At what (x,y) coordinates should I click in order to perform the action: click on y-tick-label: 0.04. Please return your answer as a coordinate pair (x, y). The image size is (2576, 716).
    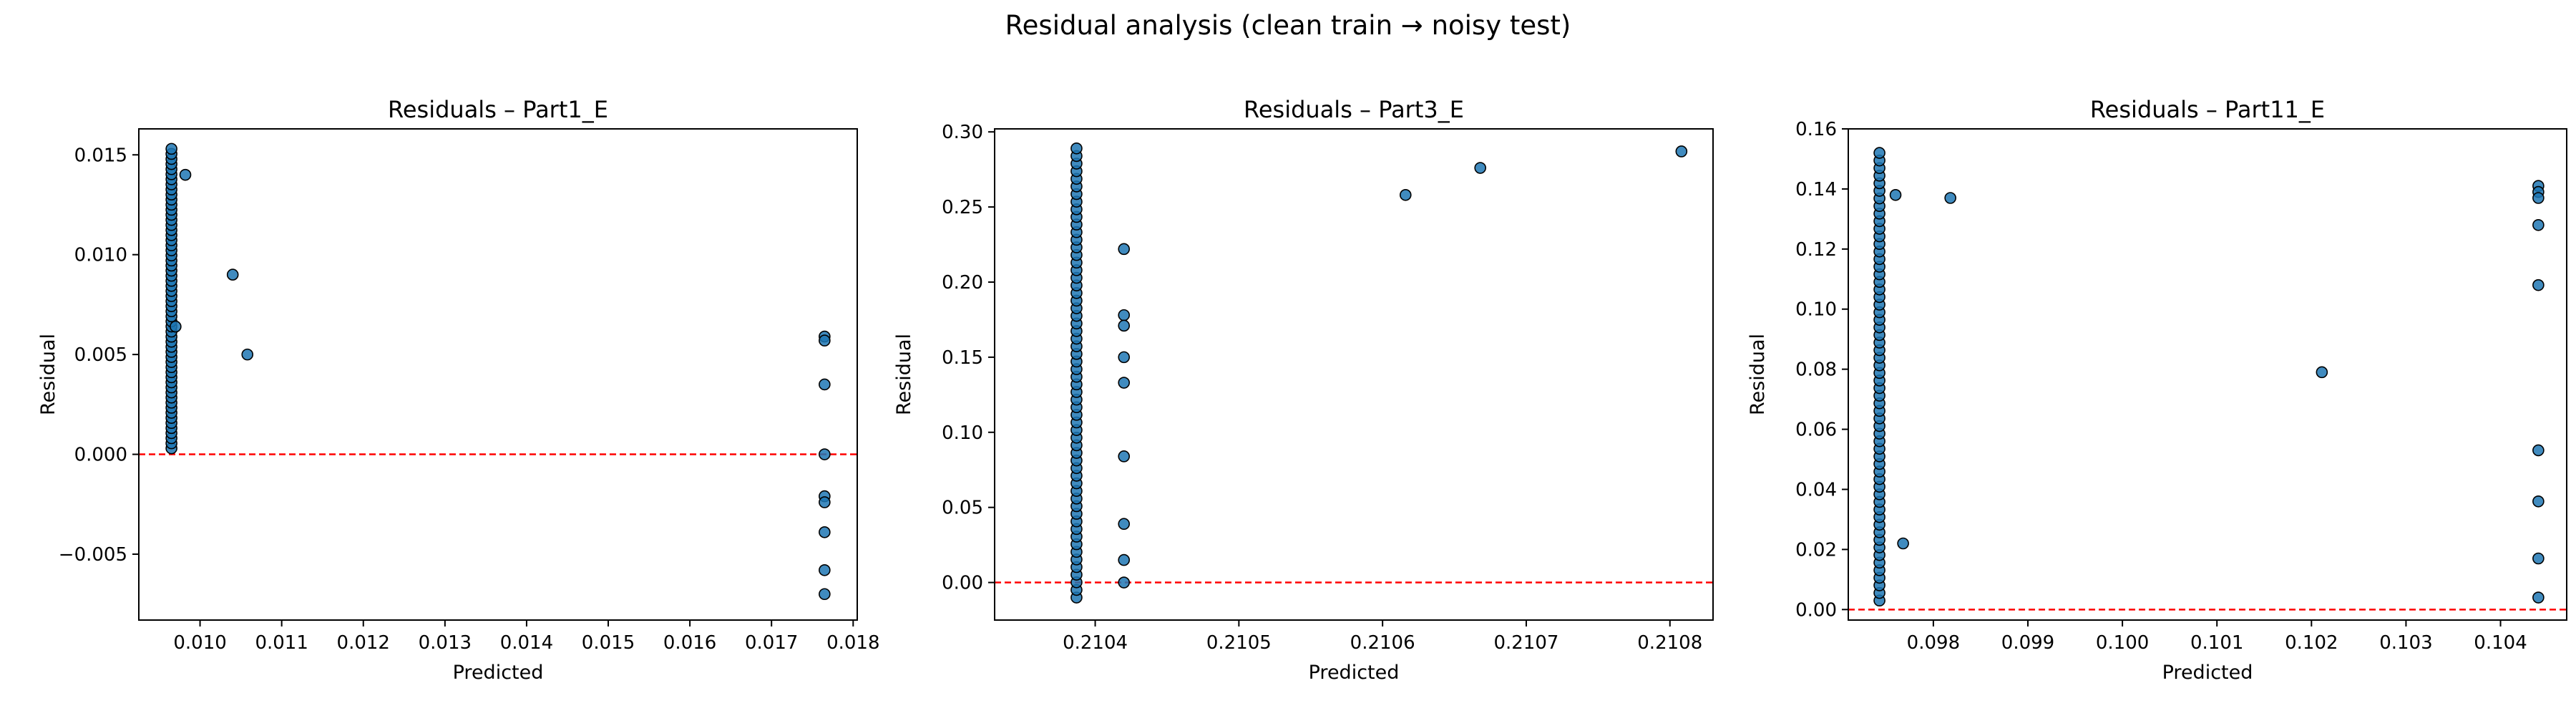
    Looking at the image, I should click on (1816, 489).